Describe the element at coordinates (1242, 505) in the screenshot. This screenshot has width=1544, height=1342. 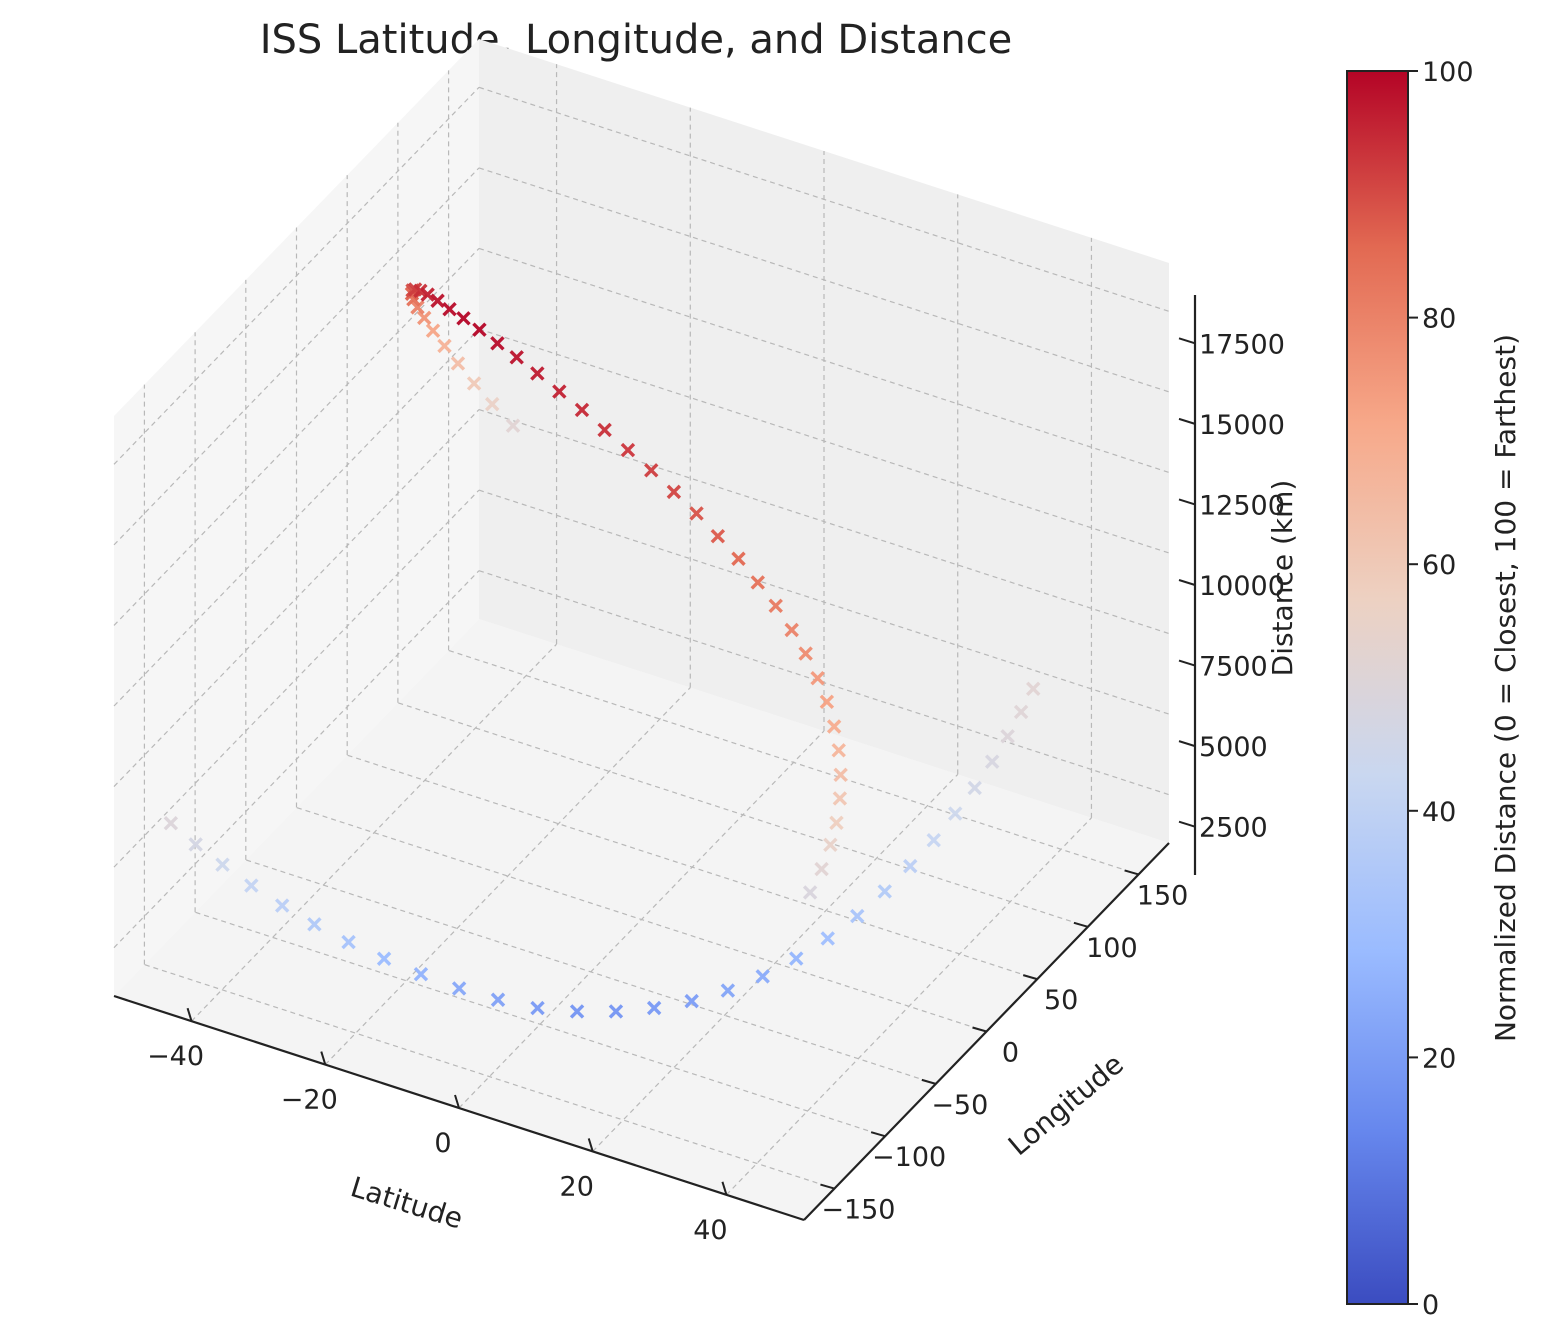
I see `z-tick-label: 12500` at that location.